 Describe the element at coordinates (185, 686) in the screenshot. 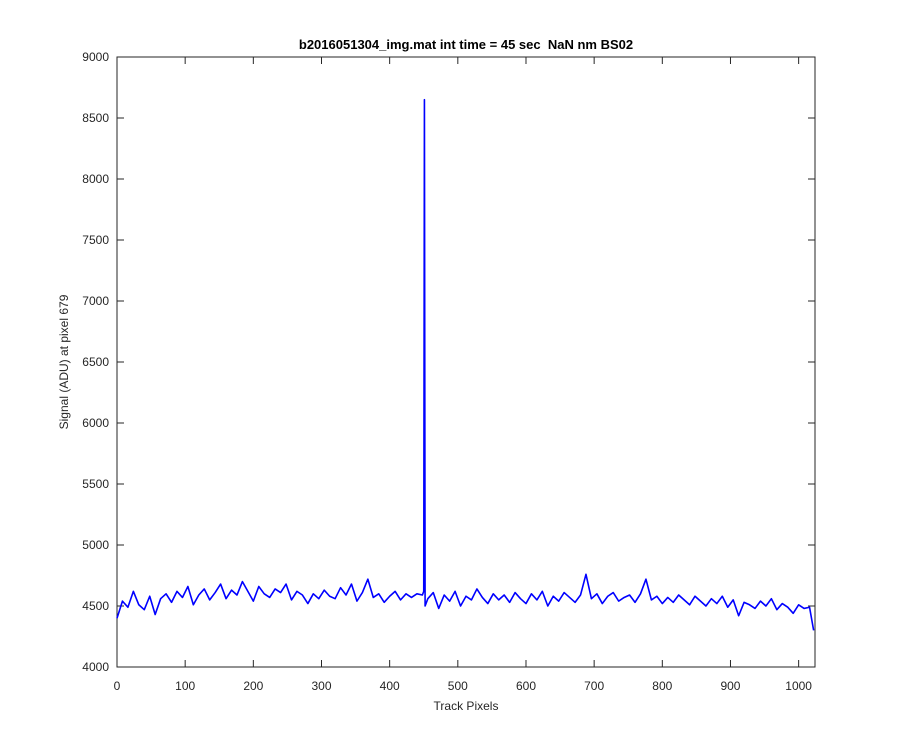

I see `x-tick-label: 100` at that location.